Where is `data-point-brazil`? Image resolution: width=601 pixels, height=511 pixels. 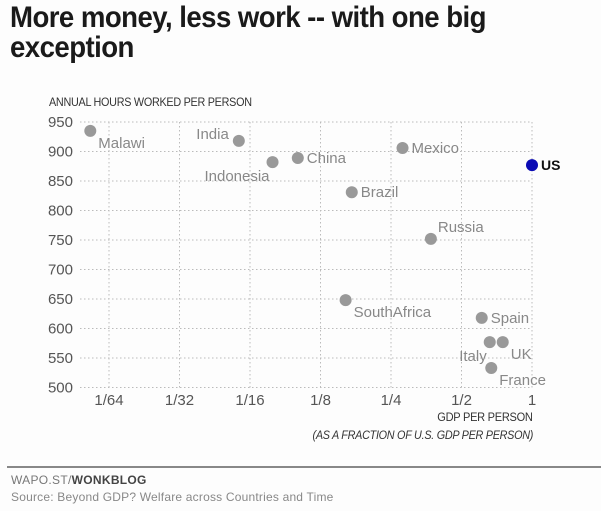
data-point-brazil is located at coordinates (351, 192).